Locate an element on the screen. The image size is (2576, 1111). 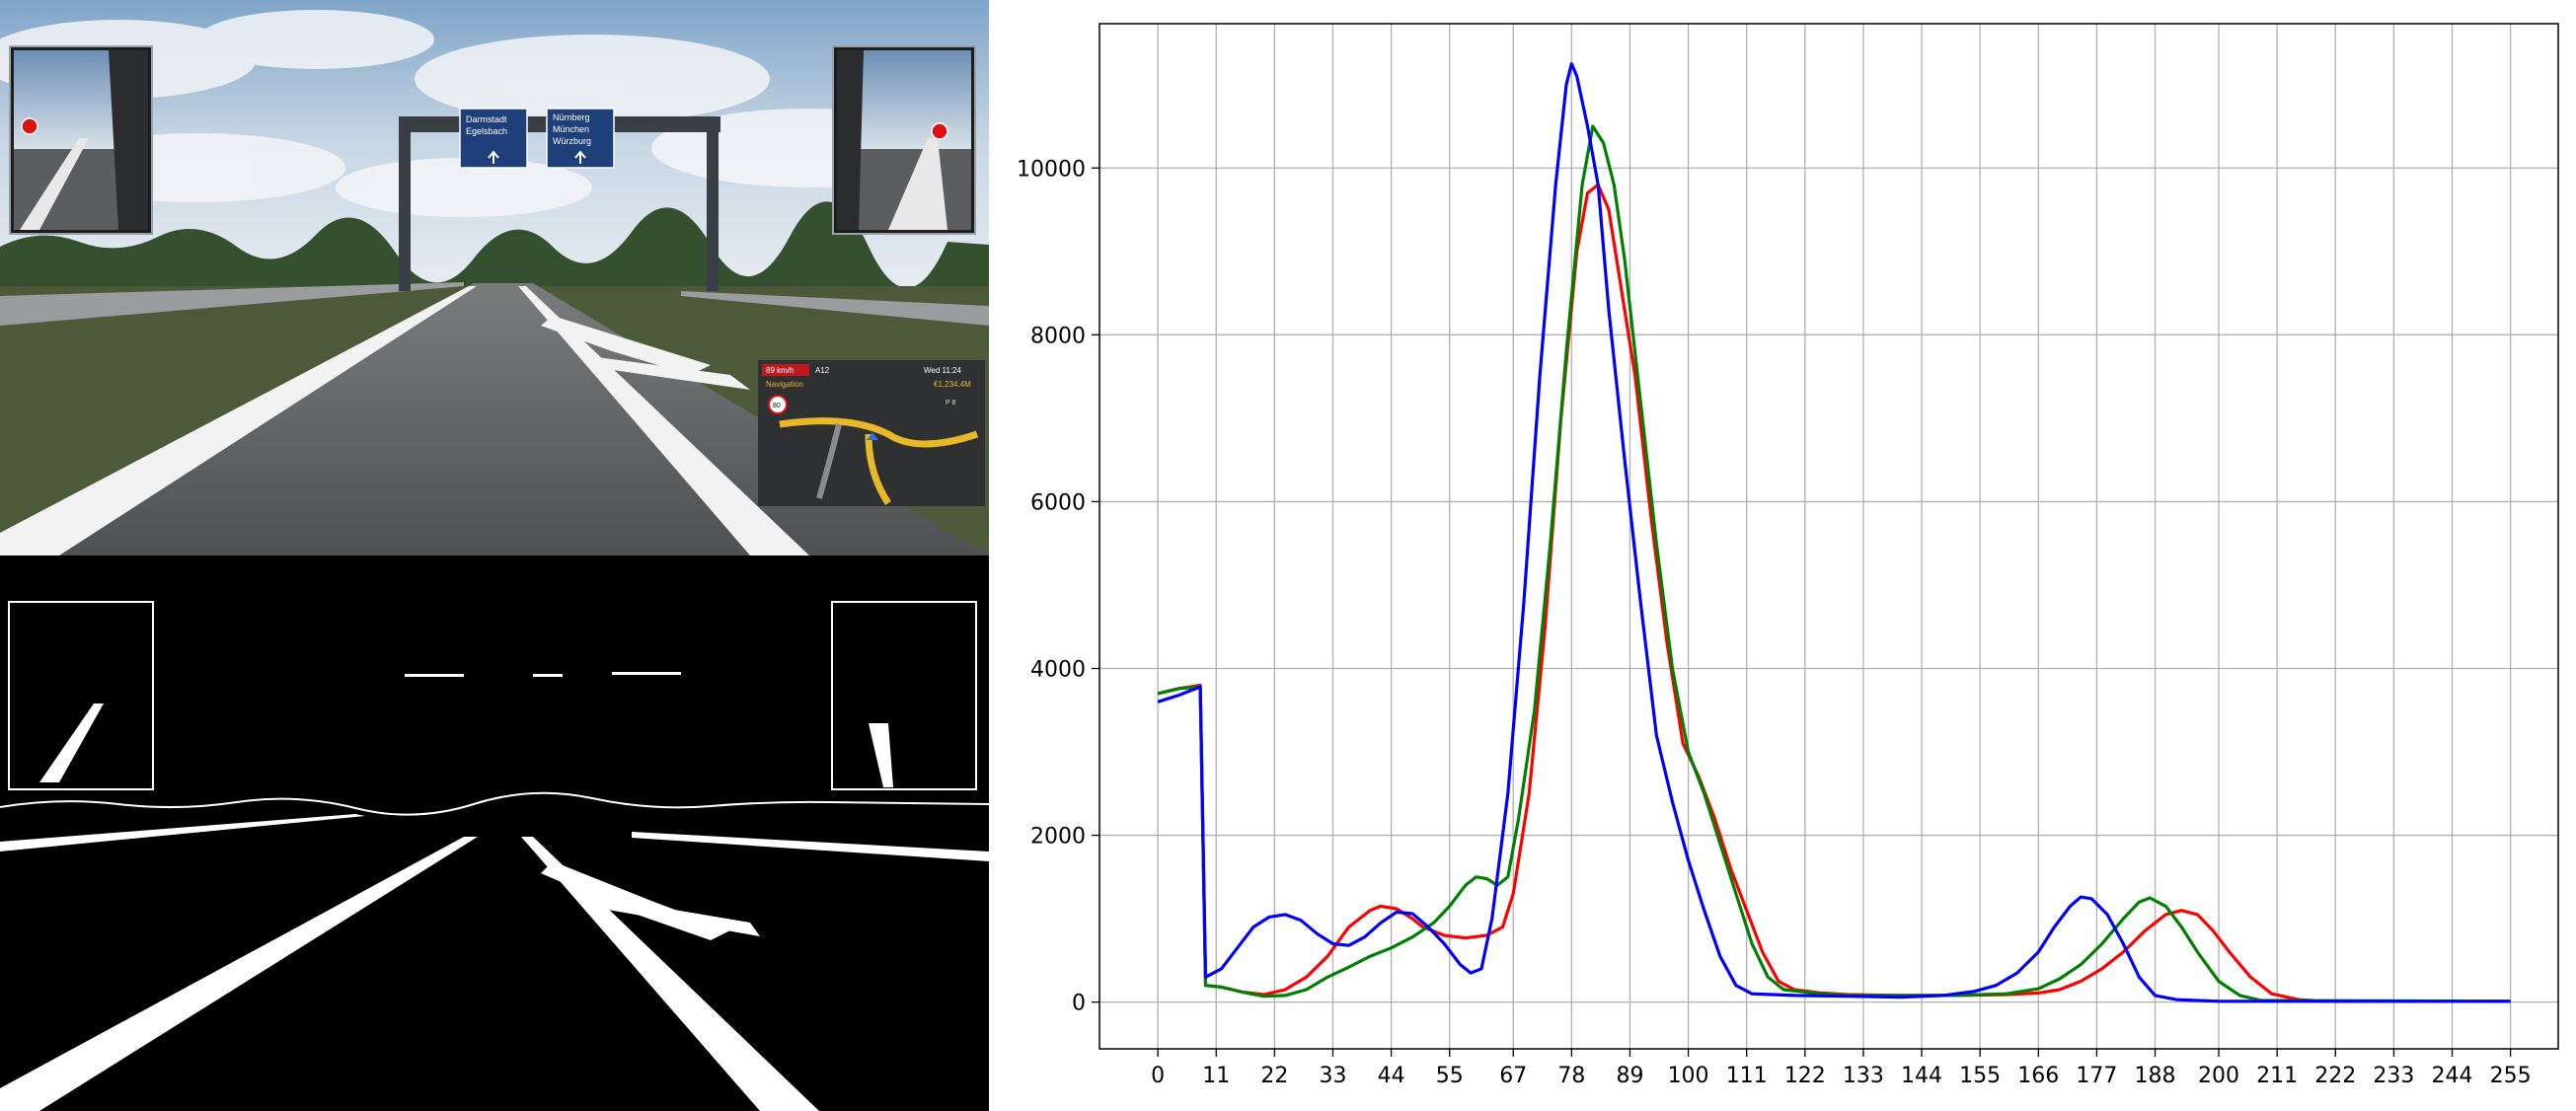
x-tick-label: 122 is located at coordinates (1805, 1076).